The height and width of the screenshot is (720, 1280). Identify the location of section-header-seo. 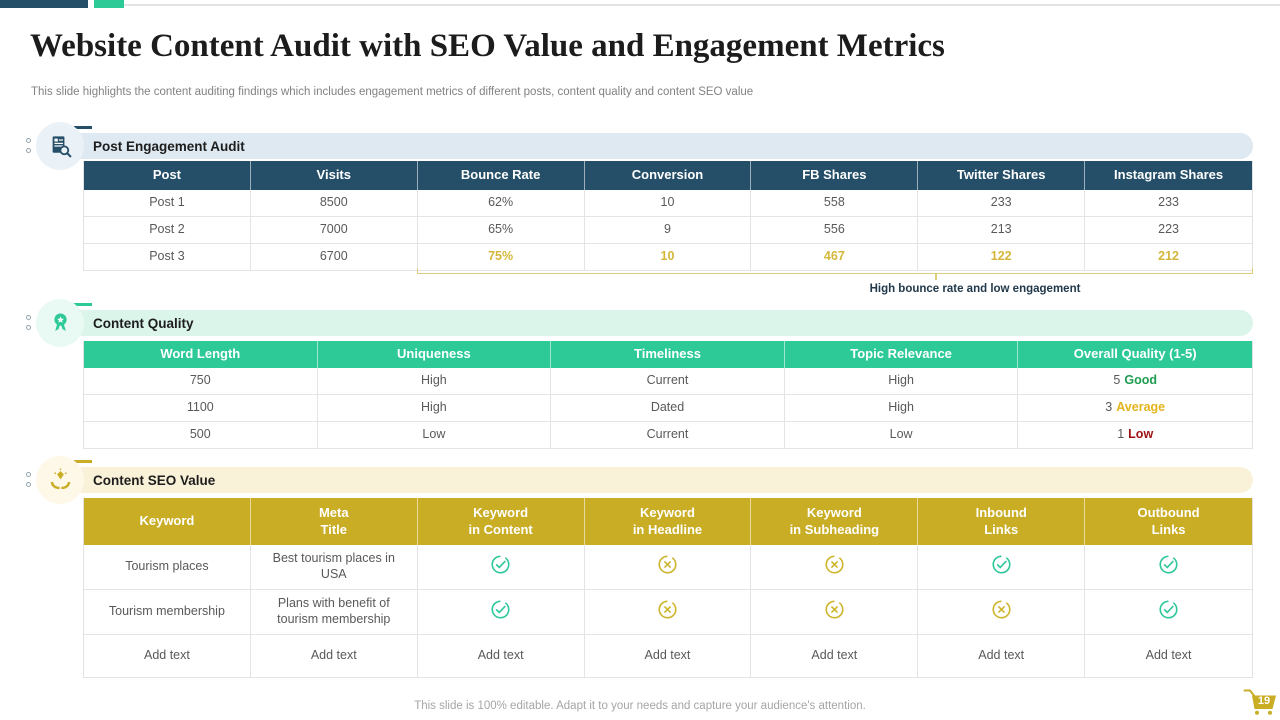
(655, 480).